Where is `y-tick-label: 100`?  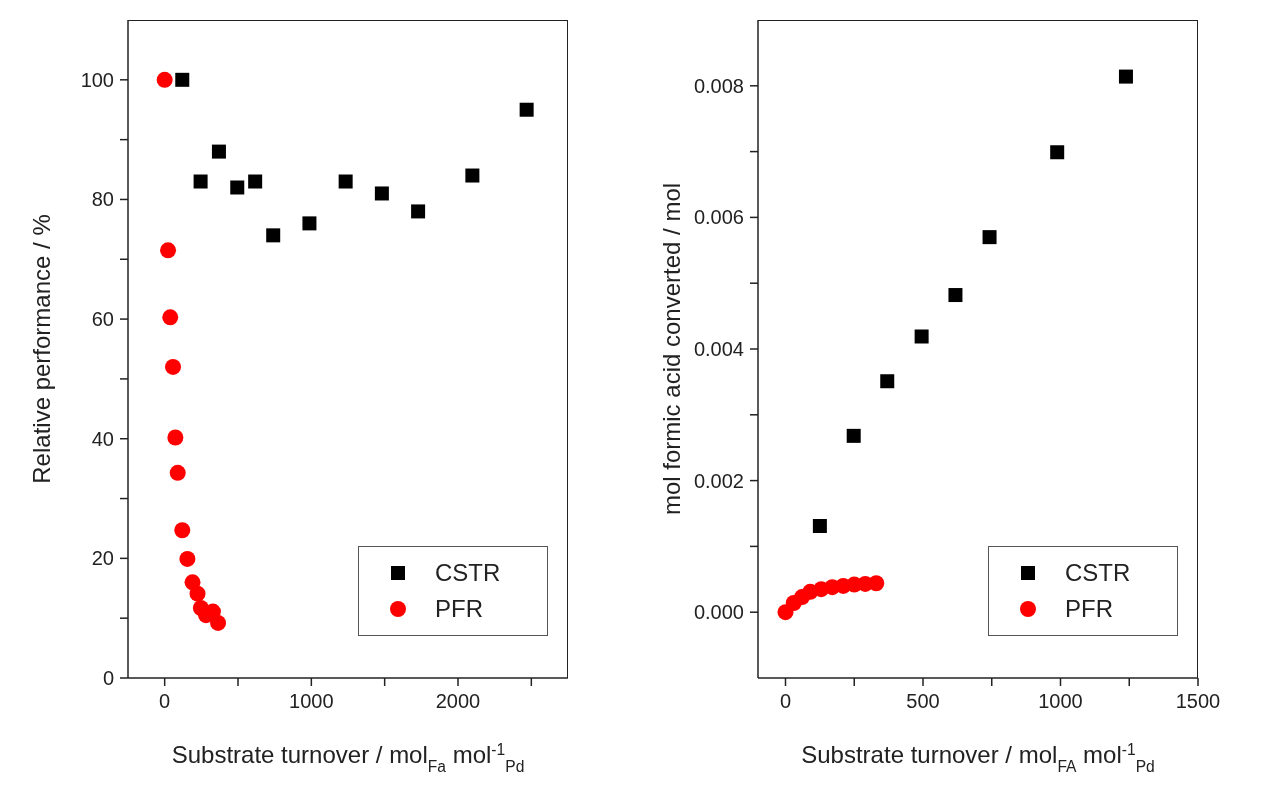 y-tick-label: 100 is located at coordinates (97, 79).